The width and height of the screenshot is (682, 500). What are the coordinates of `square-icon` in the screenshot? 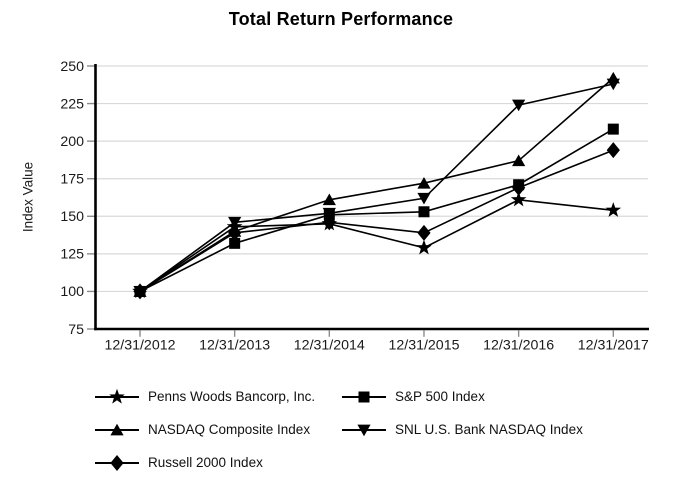 It's located at (364, 396).